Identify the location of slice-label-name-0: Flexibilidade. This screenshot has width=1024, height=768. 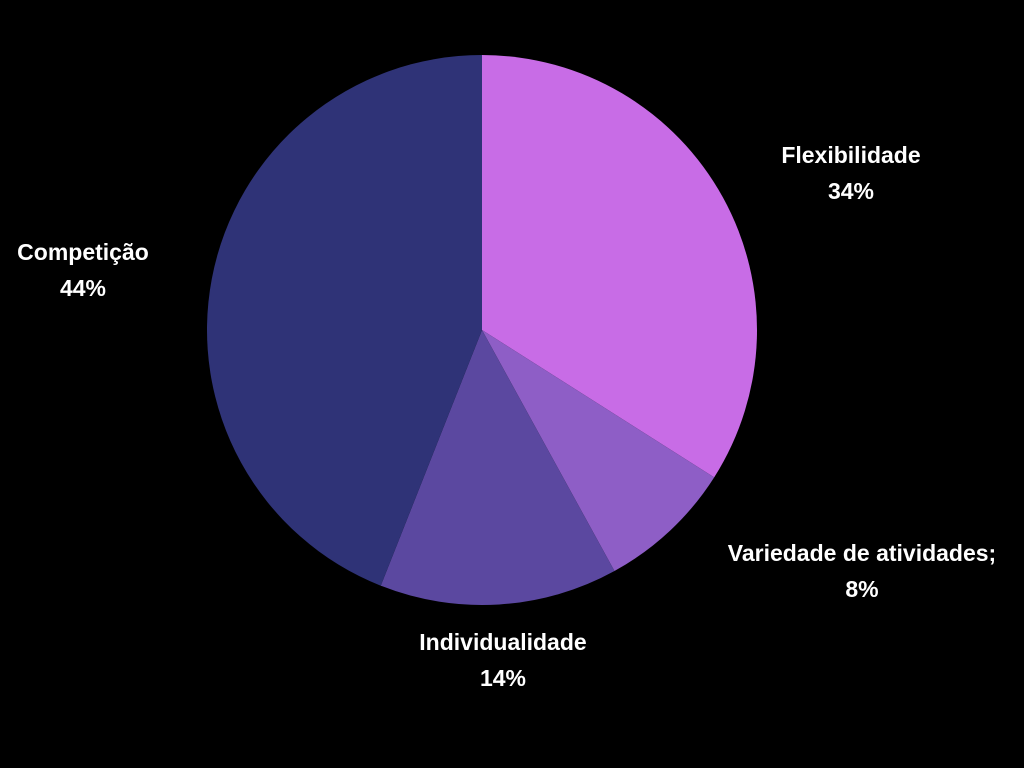
(850, 155).